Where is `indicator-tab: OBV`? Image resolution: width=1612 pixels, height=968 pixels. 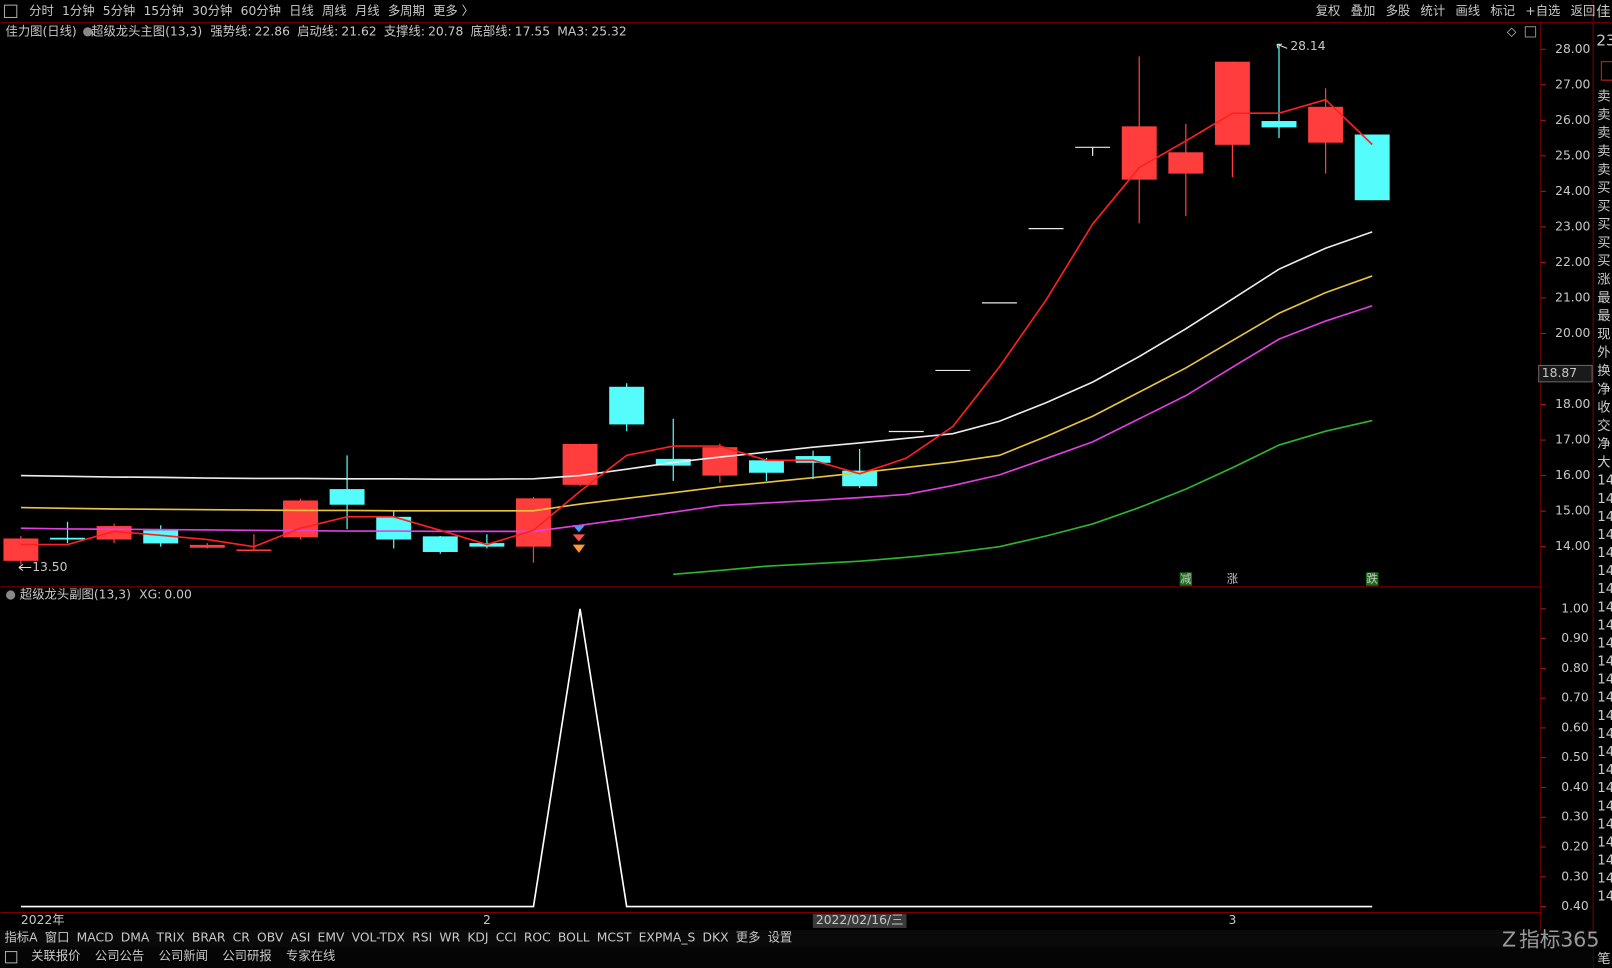
indicator-tab: OBV is located at coordinates (270, 938).